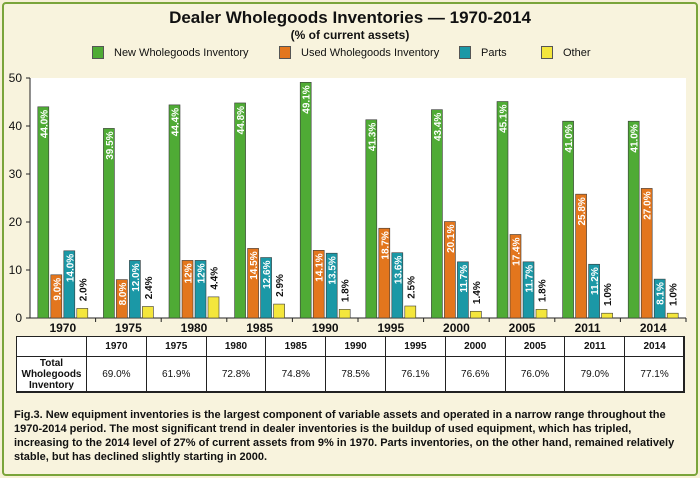 The image size is (700, 478). What do you see at coordinates (194, 328) in the screenshot?
I see `x-tick-label: 1980` at bounding box center [194, 328].